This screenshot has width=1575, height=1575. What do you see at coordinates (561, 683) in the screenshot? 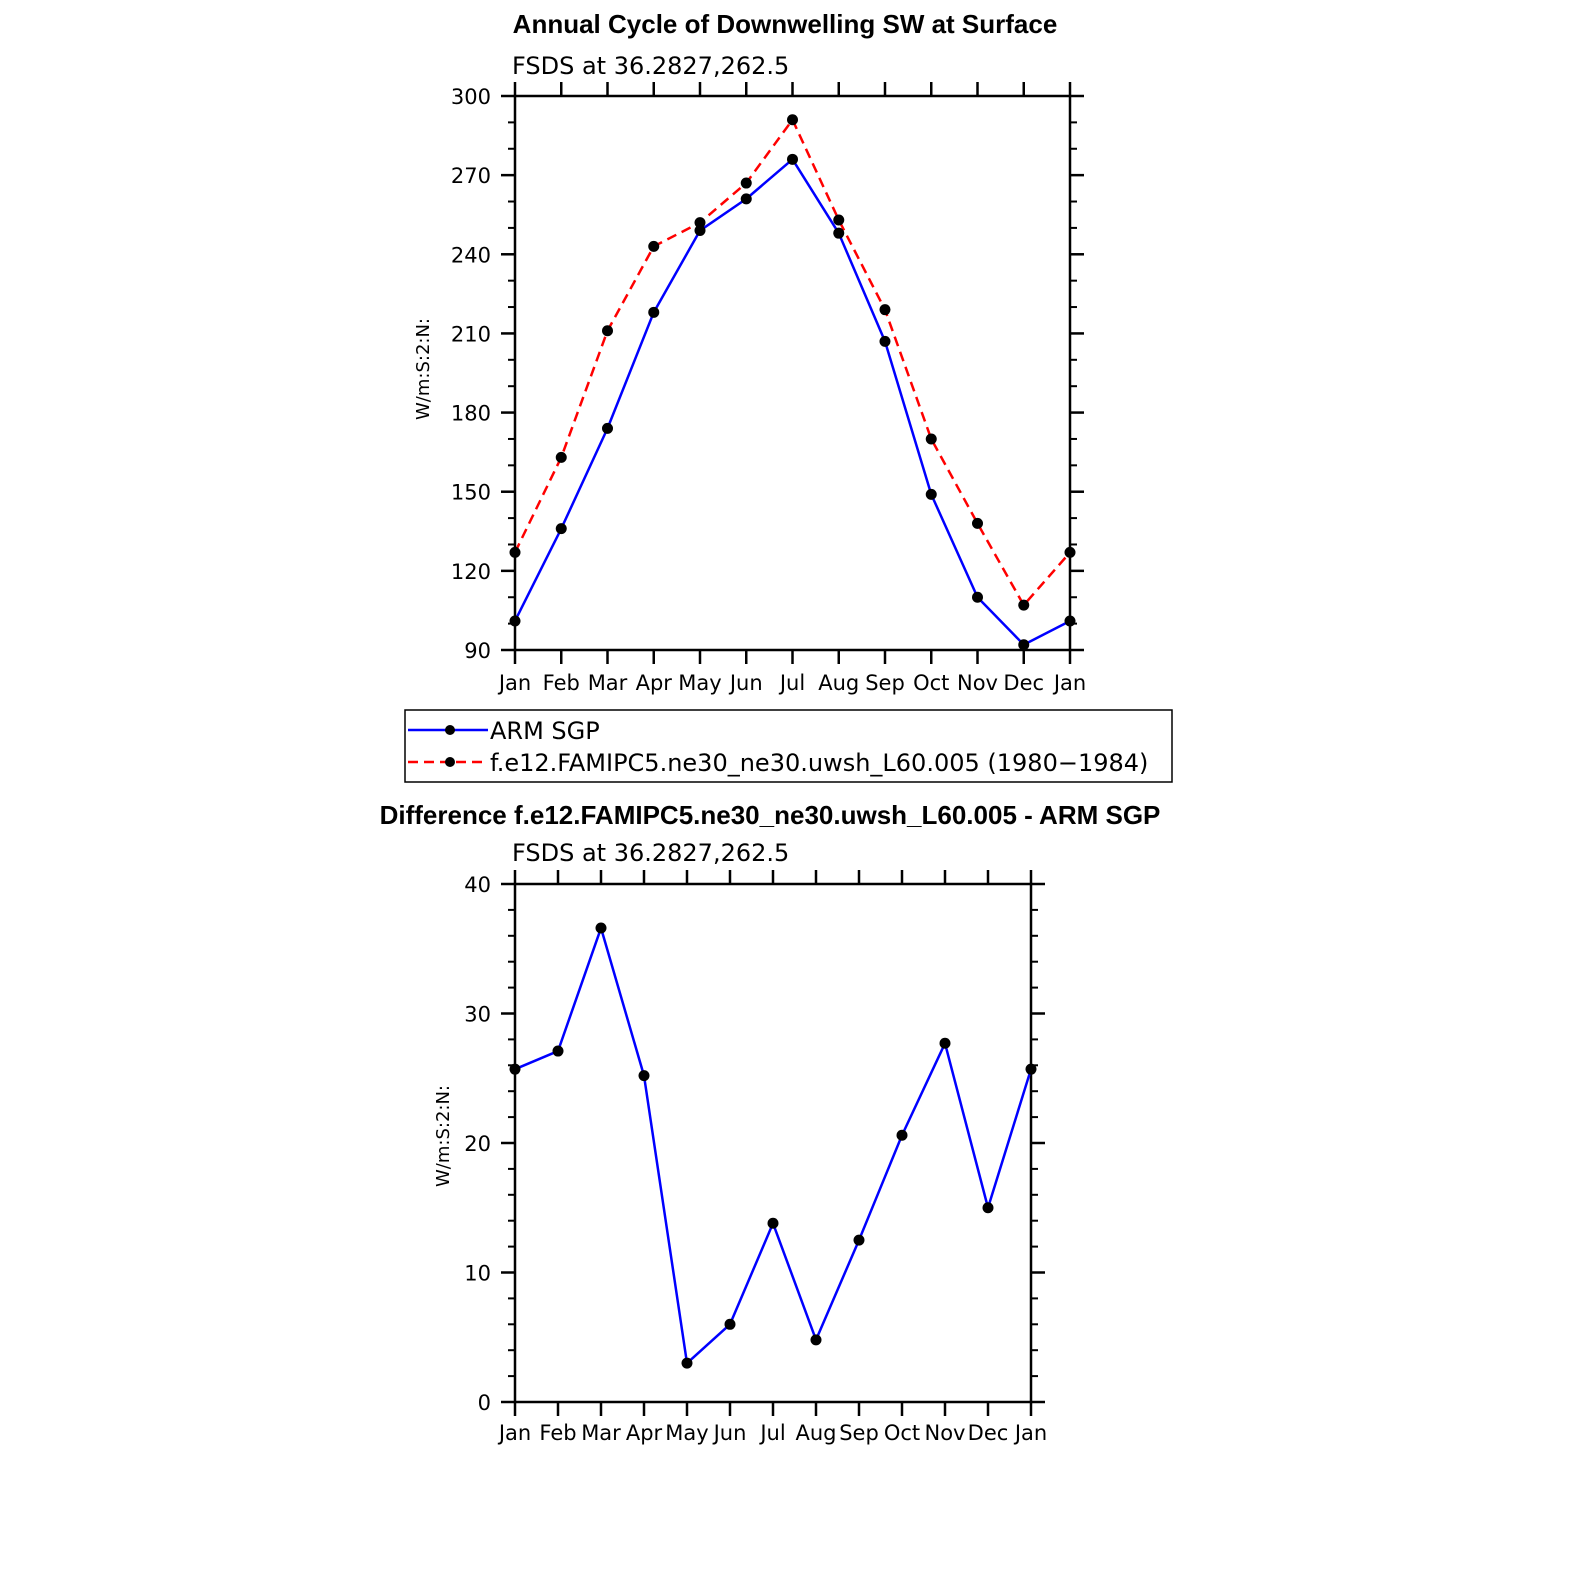
I see `chart1-xtick-label: Feb` at bounding box center [561, 683].